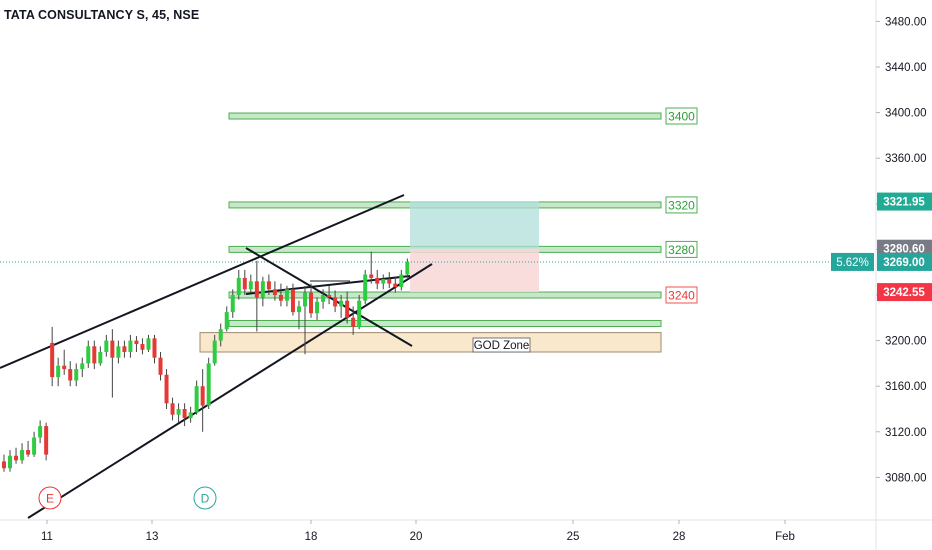 Image resolution: width=932 pixels, height=550 pixels. What do you see at coordinates (904, 293) in the screenshot?
I see `price-label-text-stop: 3242.55` at bounding box center [904, 293].